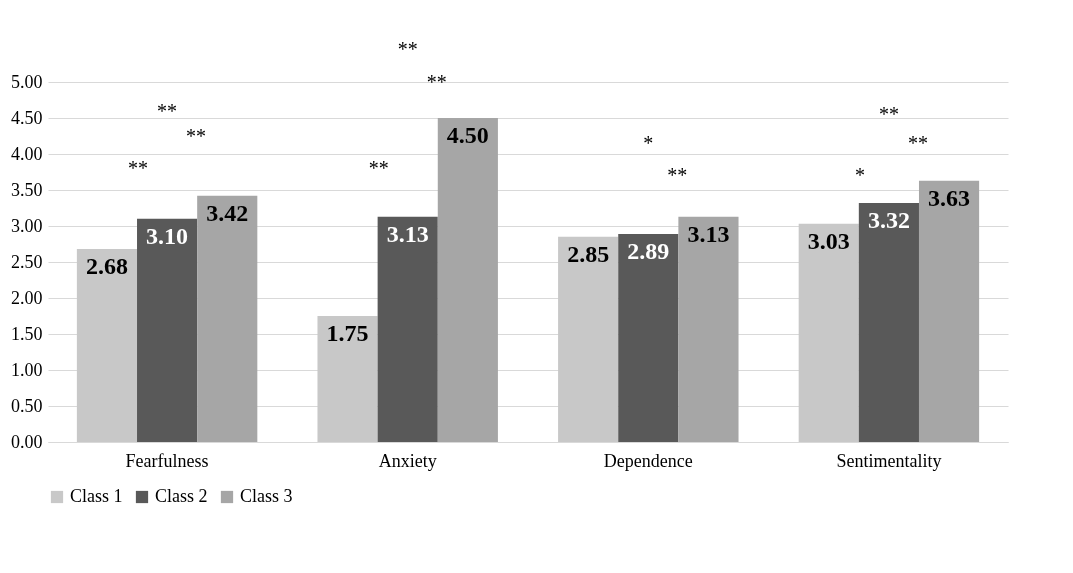  Describe the element at coordinates (347, 333) in the screenshot. I see `data-label: 1.75` at that location.